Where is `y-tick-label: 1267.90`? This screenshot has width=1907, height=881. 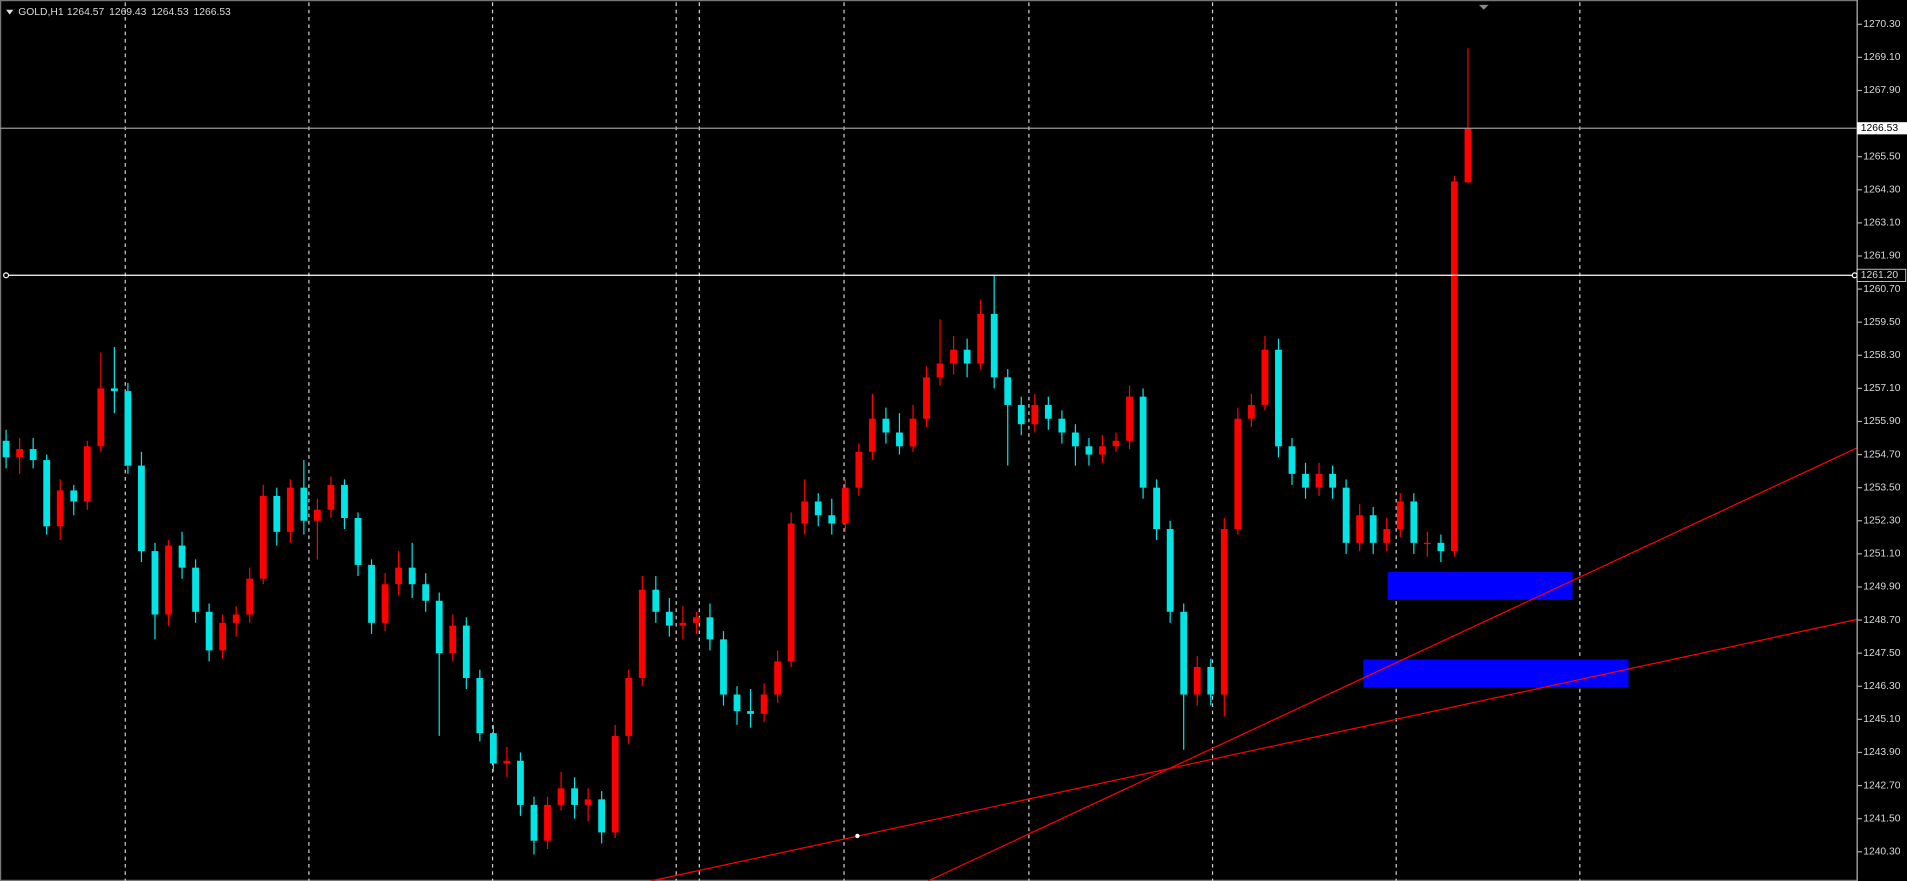 y-tick-label: 1267.90 is located at coordinates (1882, 90).